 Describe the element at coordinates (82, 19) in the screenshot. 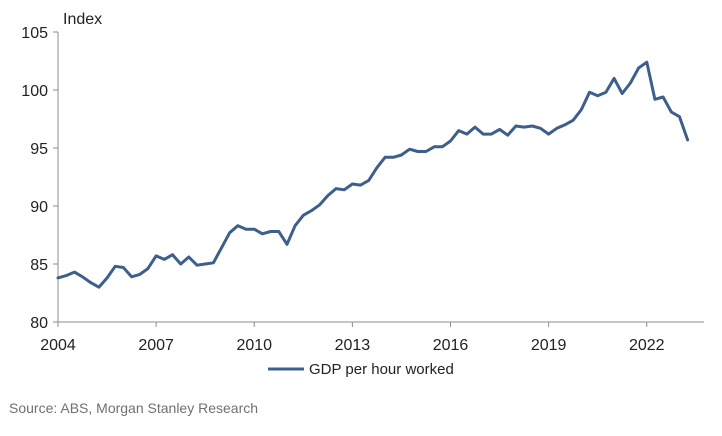

I see `y-axis-label: Index` at that location.